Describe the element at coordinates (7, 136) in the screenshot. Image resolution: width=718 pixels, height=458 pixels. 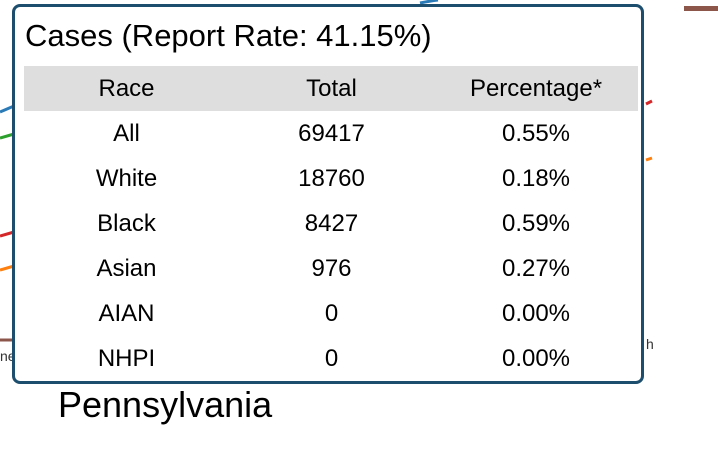
I see `bg-line-green-left` at that location.